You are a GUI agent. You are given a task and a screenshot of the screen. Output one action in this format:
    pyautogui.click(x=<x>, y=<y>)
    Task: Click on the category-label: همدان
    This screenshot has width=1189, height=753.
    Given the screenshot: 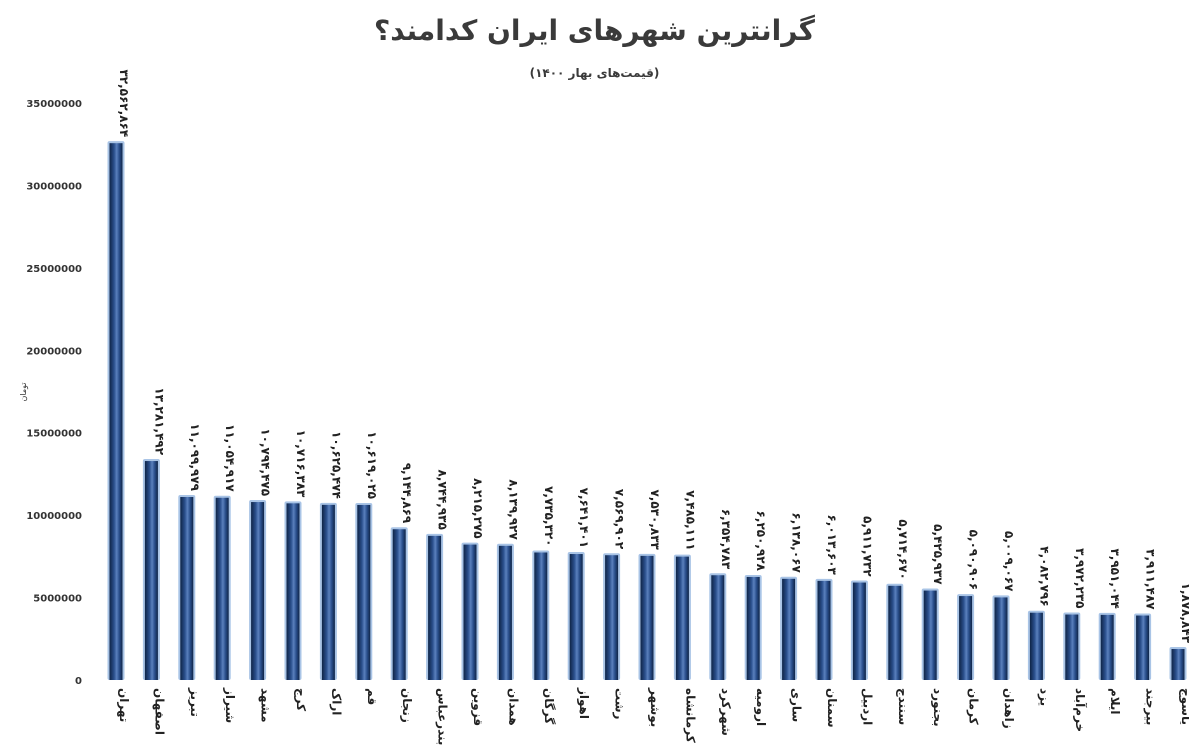 What is the action you would take?
    pyautogui.click(x=513, y=707)
    